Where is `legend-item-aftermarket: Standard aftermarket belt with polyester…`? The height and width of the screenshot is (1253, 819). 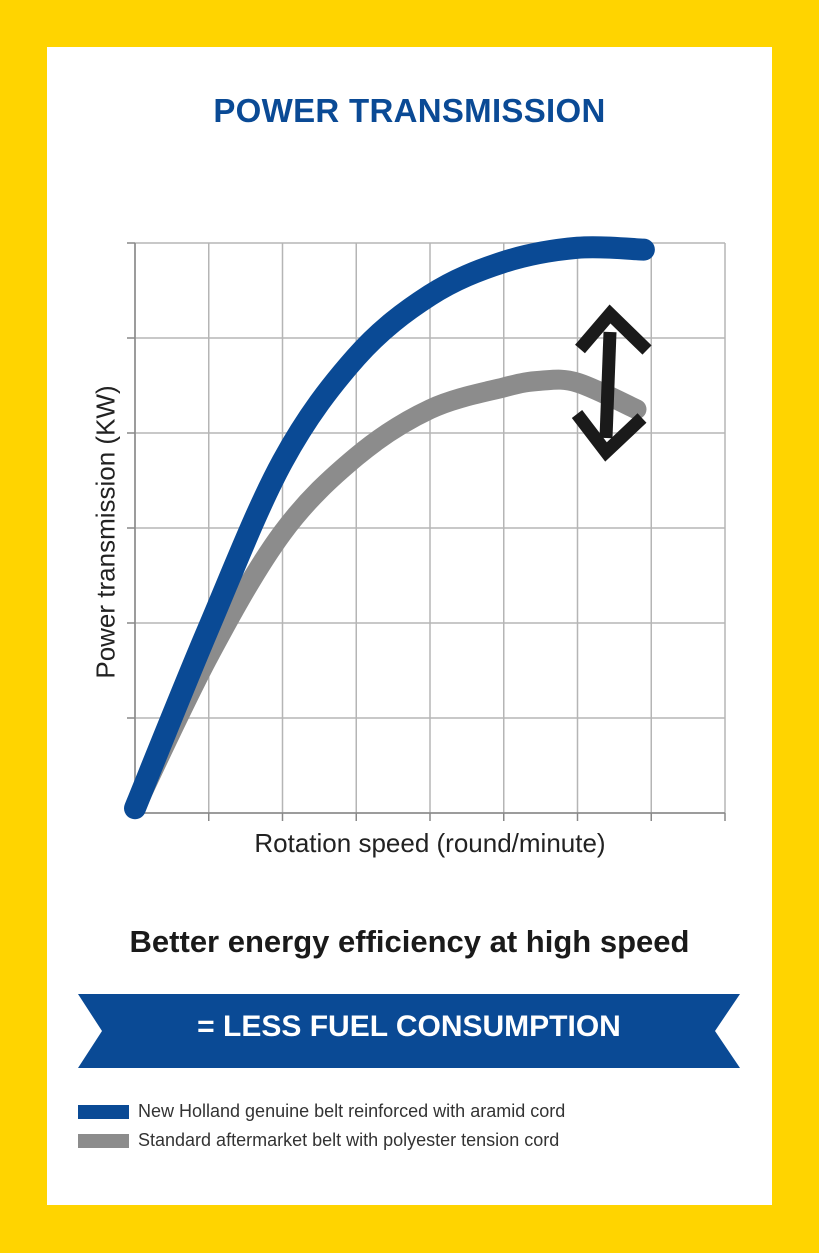 legend-item-aftermarket: Standard aftermarket belt with polyester… is located at coordinates (318, 1140).